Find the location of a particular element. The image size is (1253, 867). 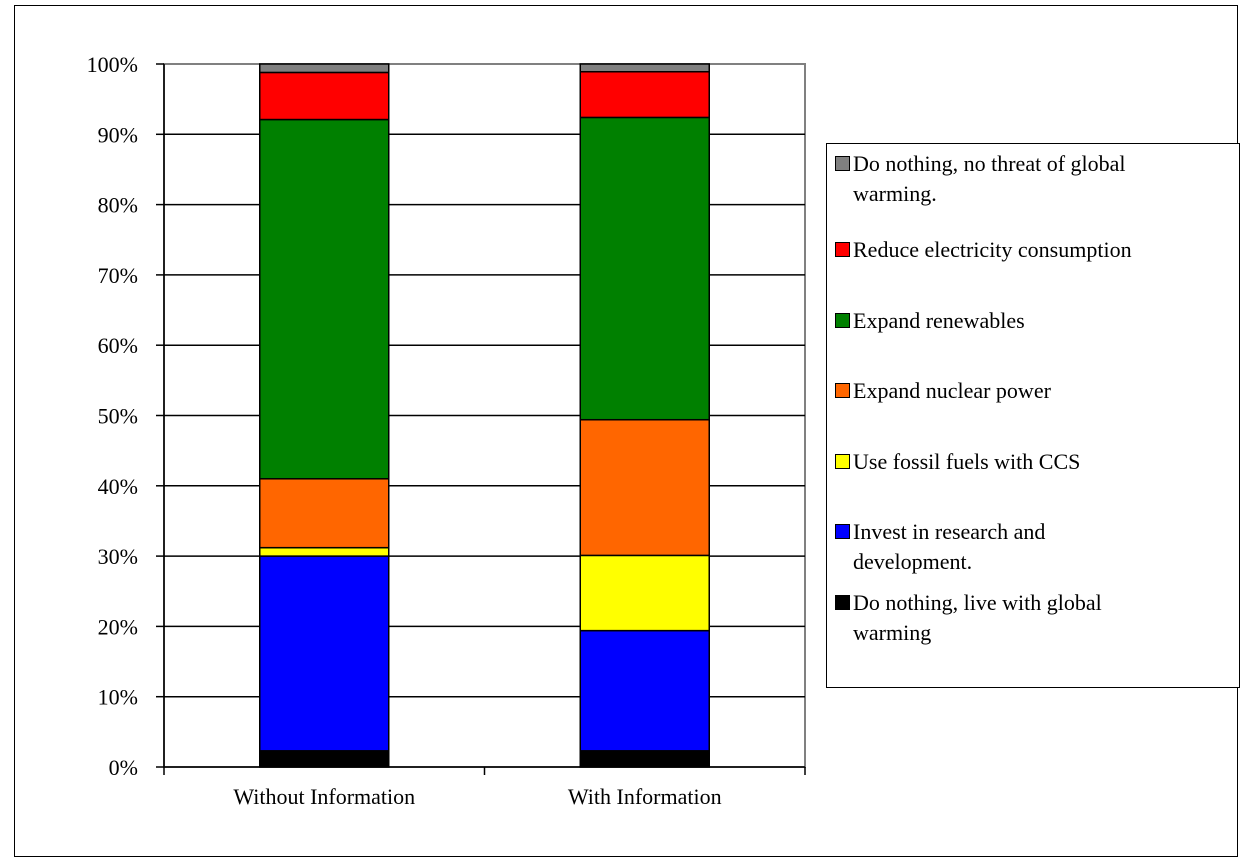

legend-label: Use fossil fuels with CCS is located at coordinates (966, 462).